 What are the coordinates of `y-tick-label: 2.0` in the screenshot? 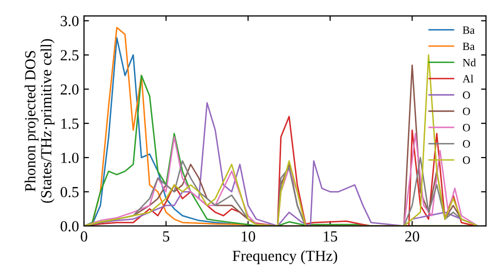 It's located at (69, 89).